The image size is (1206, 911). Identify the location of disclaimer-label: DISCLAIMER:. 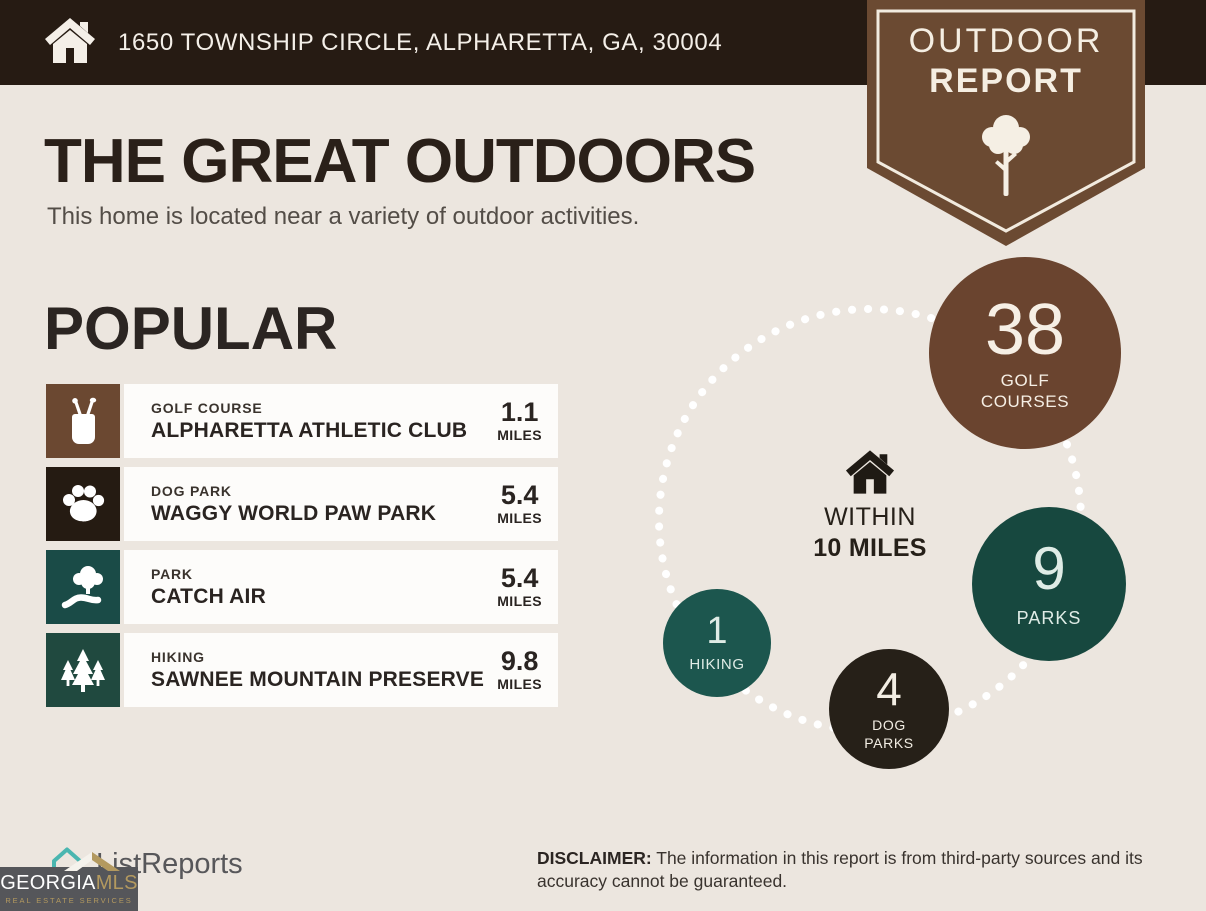
(594, 858).